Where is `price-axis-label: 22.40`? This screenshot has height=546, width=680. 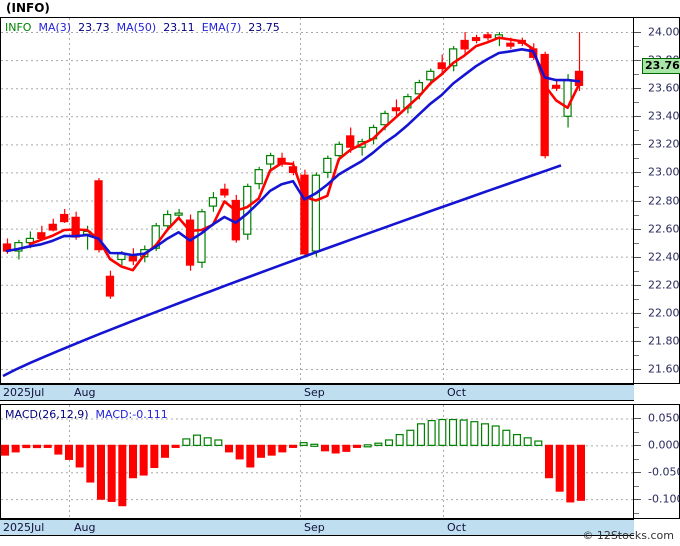
price-axis-label: 22.40 is located at coordinates (664, 257).